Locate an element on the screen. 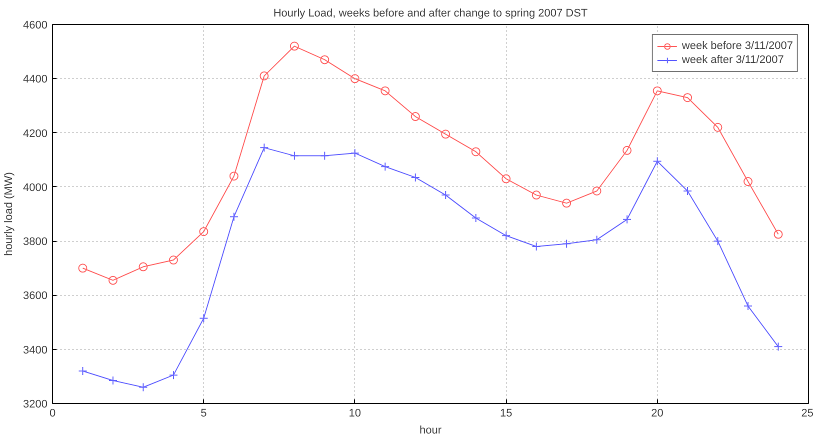 This screenshot has height=439, width=813. y-axis-title: hourly load (MW) is located at coordinates (9, 214).